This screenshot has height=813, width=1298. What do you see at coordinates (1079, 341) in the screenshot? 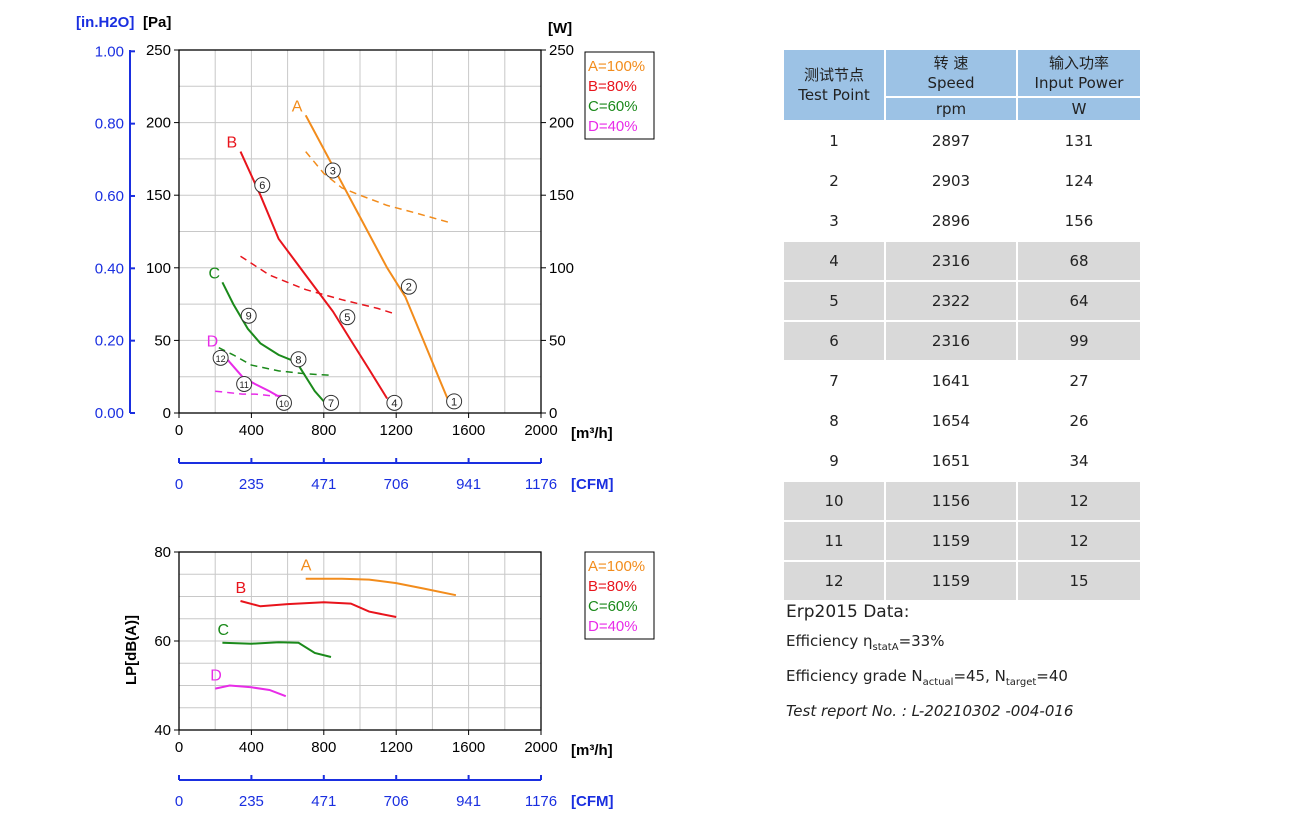
I see `cell-power: 99` at bounding box center [1079, 341].